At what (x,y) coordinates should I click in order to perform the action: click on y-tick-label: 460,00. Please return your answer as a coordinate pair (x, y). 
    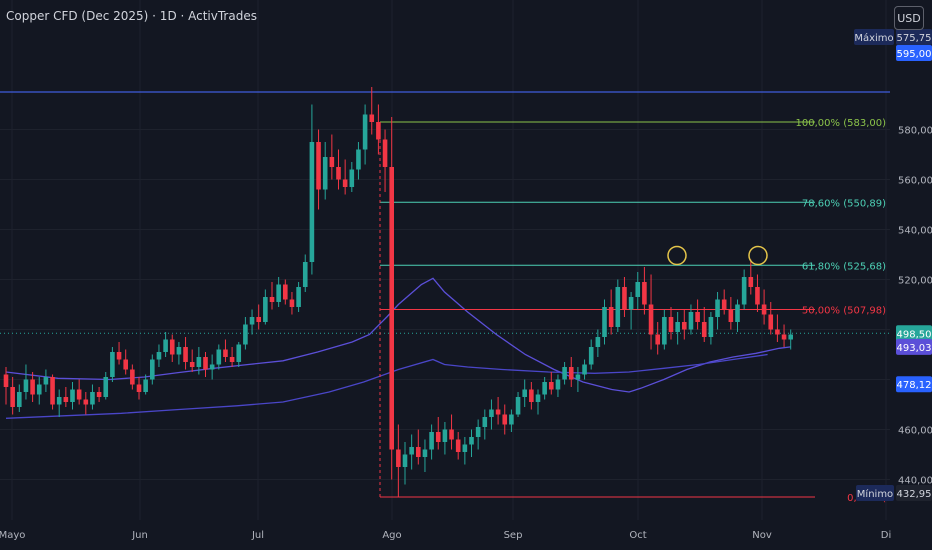
    Looking at the image, I should click on (915, 431).